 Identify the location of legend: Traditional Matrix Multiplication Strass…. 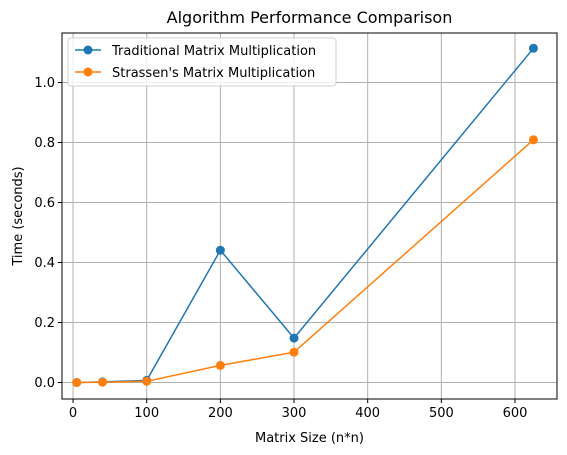
(202, 62).